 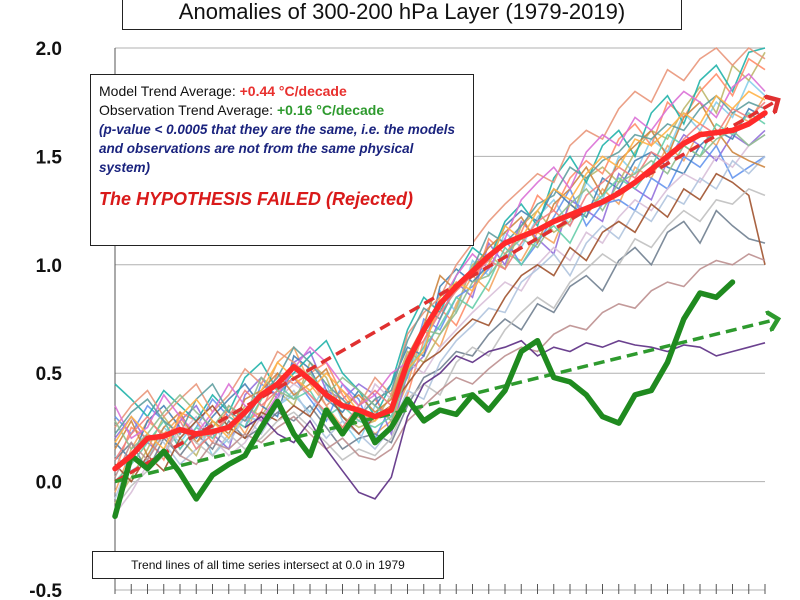 What do you see at coordinates (293, 91) in the screenshot?
I see `model-trend-value: +0.44 °C/decade` at bounding box center [293, 91].